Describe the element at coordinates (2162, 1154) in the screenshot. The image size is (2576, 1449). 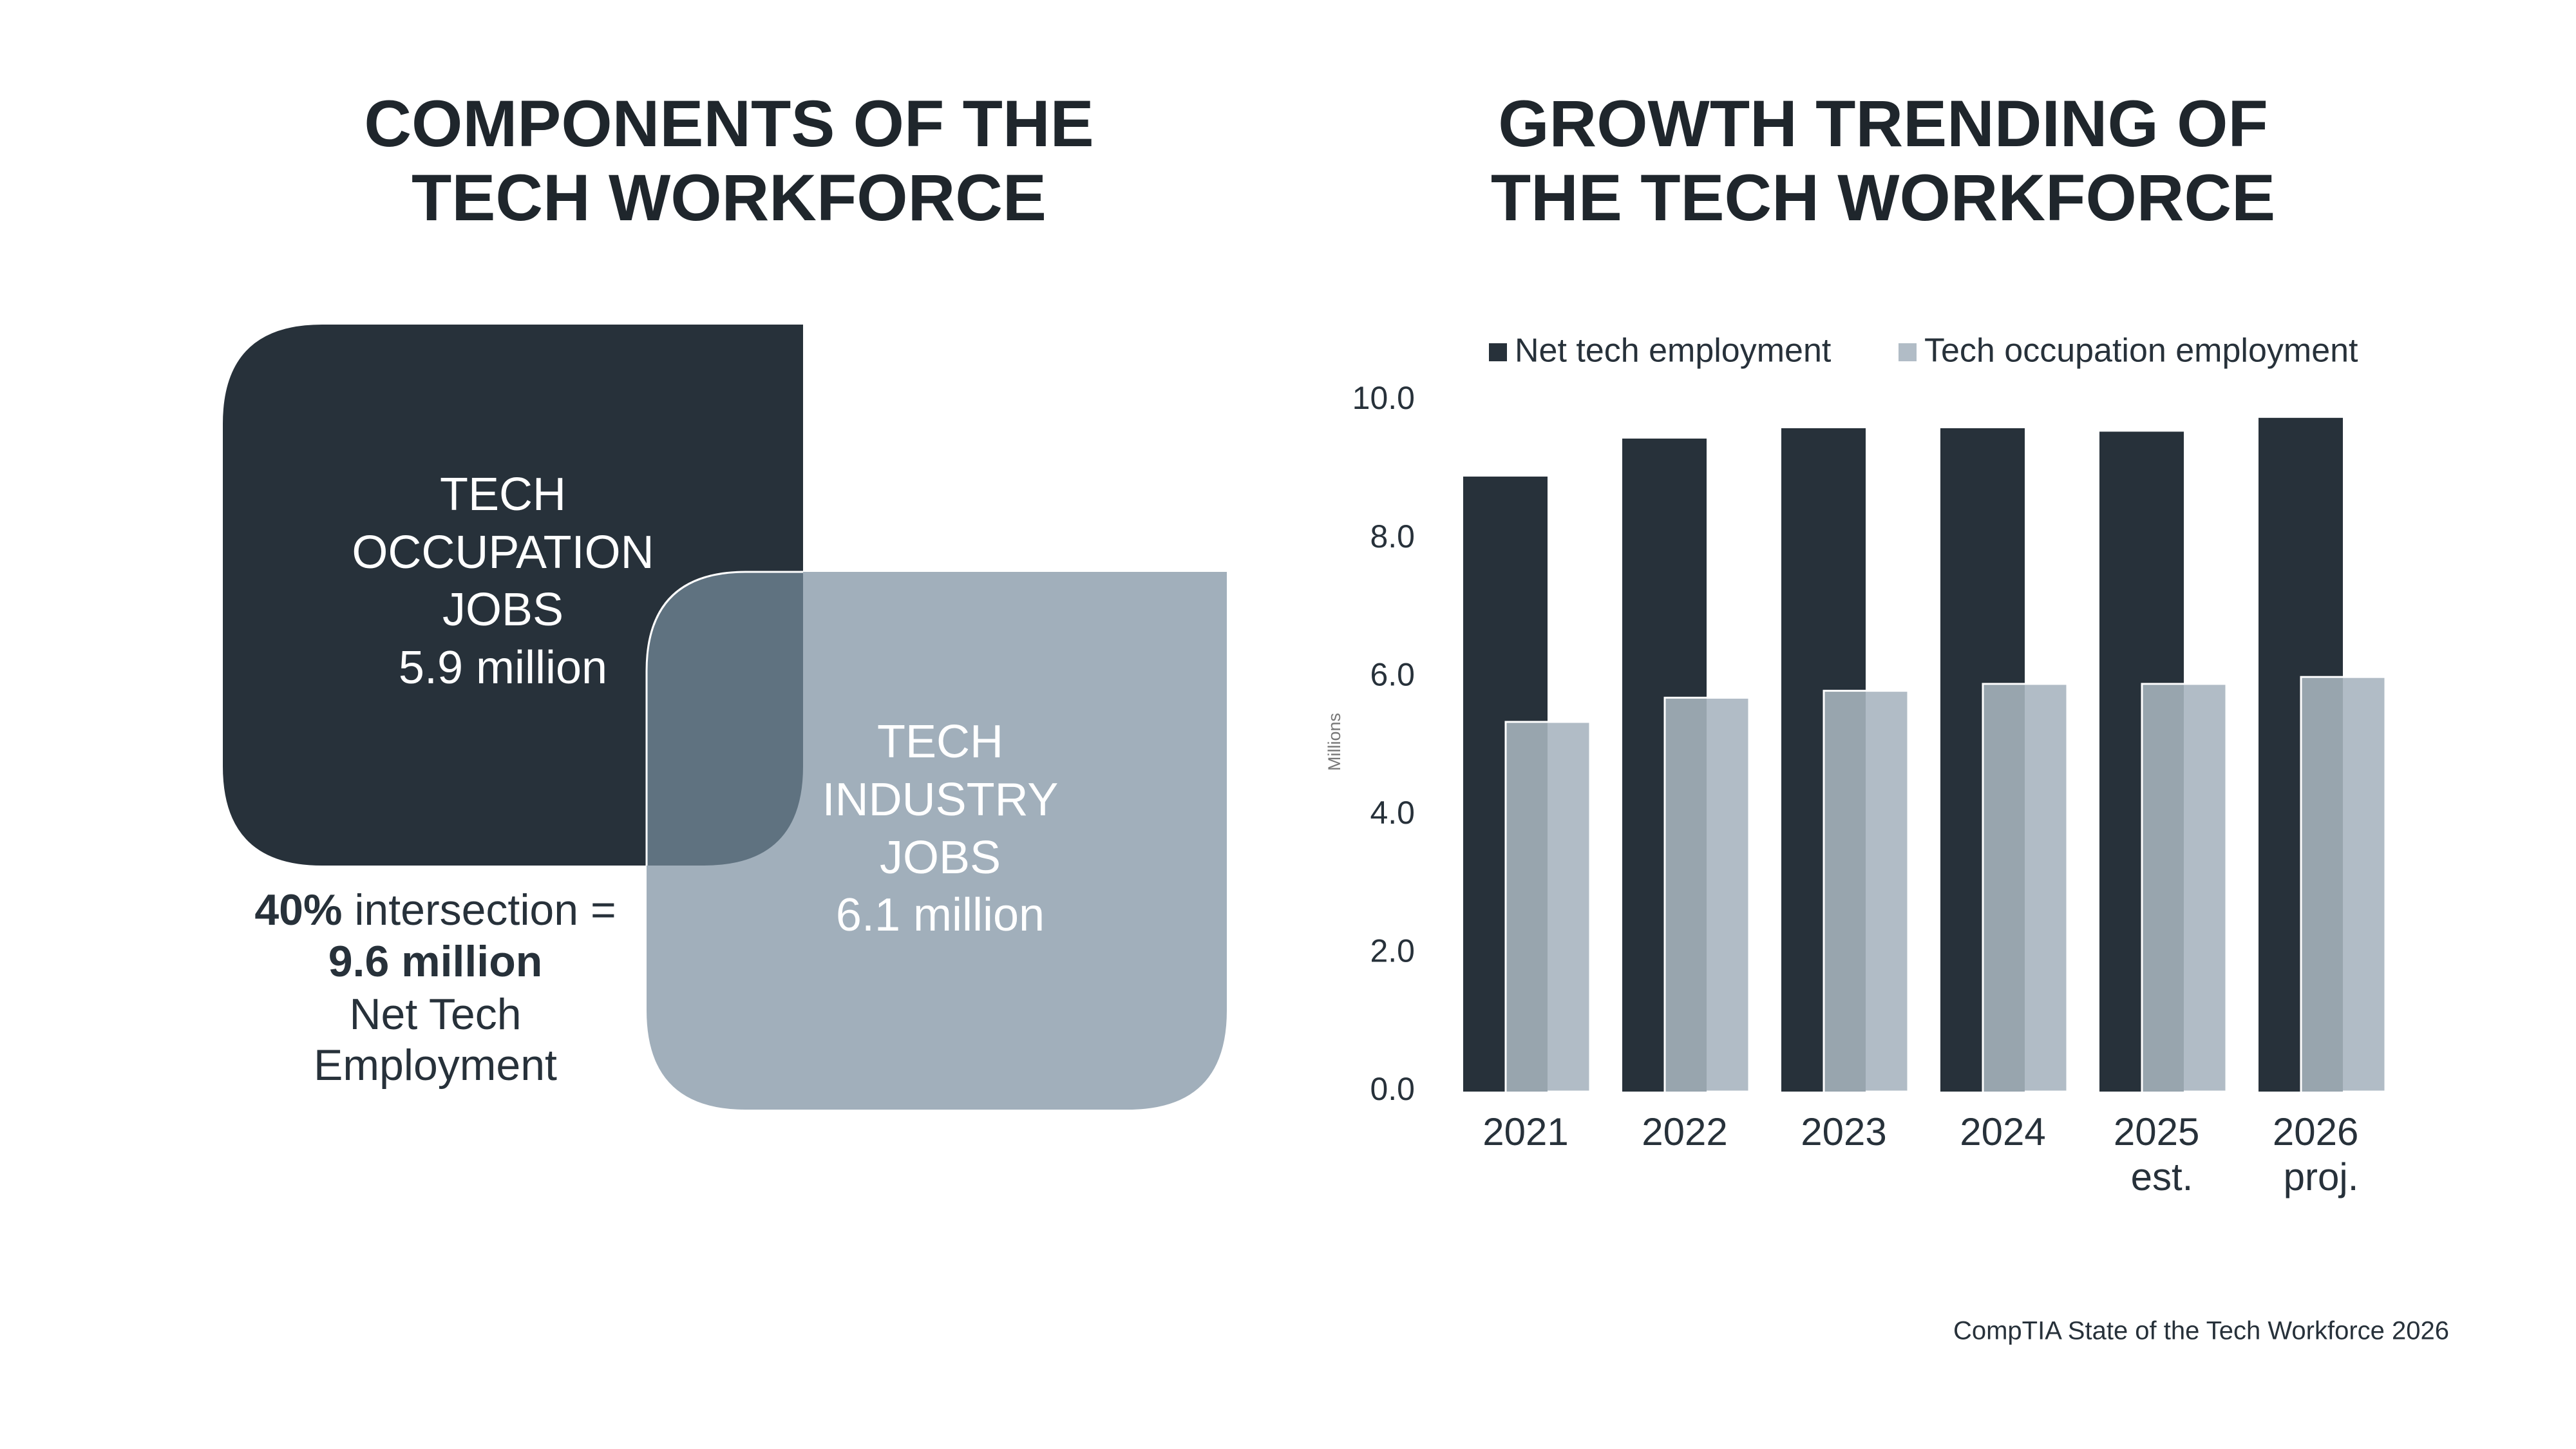
I see `x-tick-label: 2025 est.` at that location.